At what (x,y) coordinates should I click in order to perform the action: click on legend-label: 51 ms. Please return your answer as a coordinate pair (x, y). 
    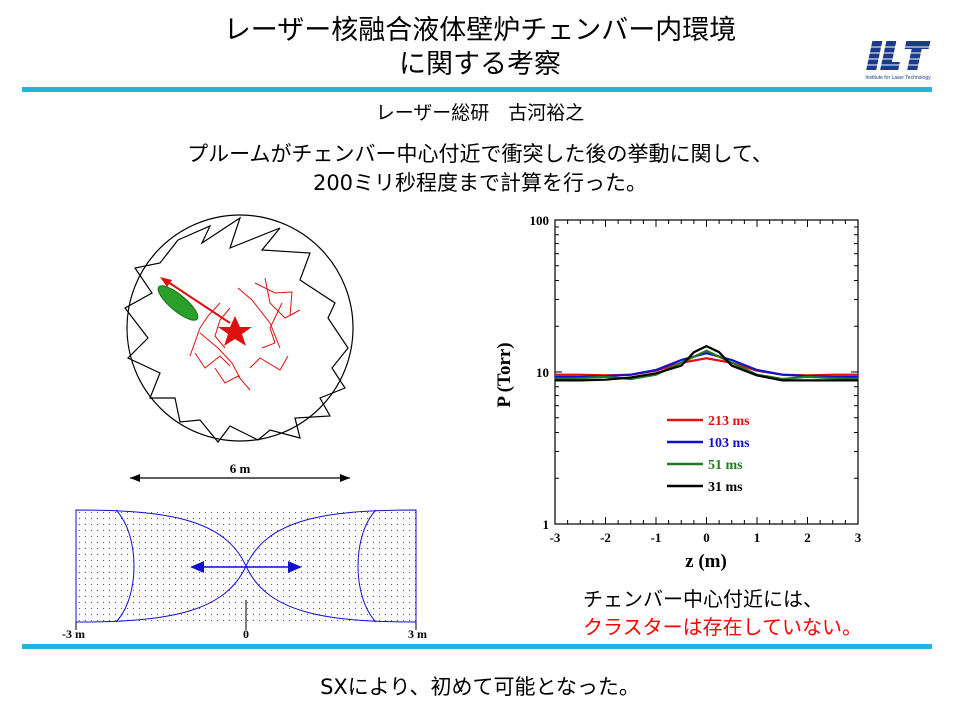
    Looking at the image, I should click on (725, 465).